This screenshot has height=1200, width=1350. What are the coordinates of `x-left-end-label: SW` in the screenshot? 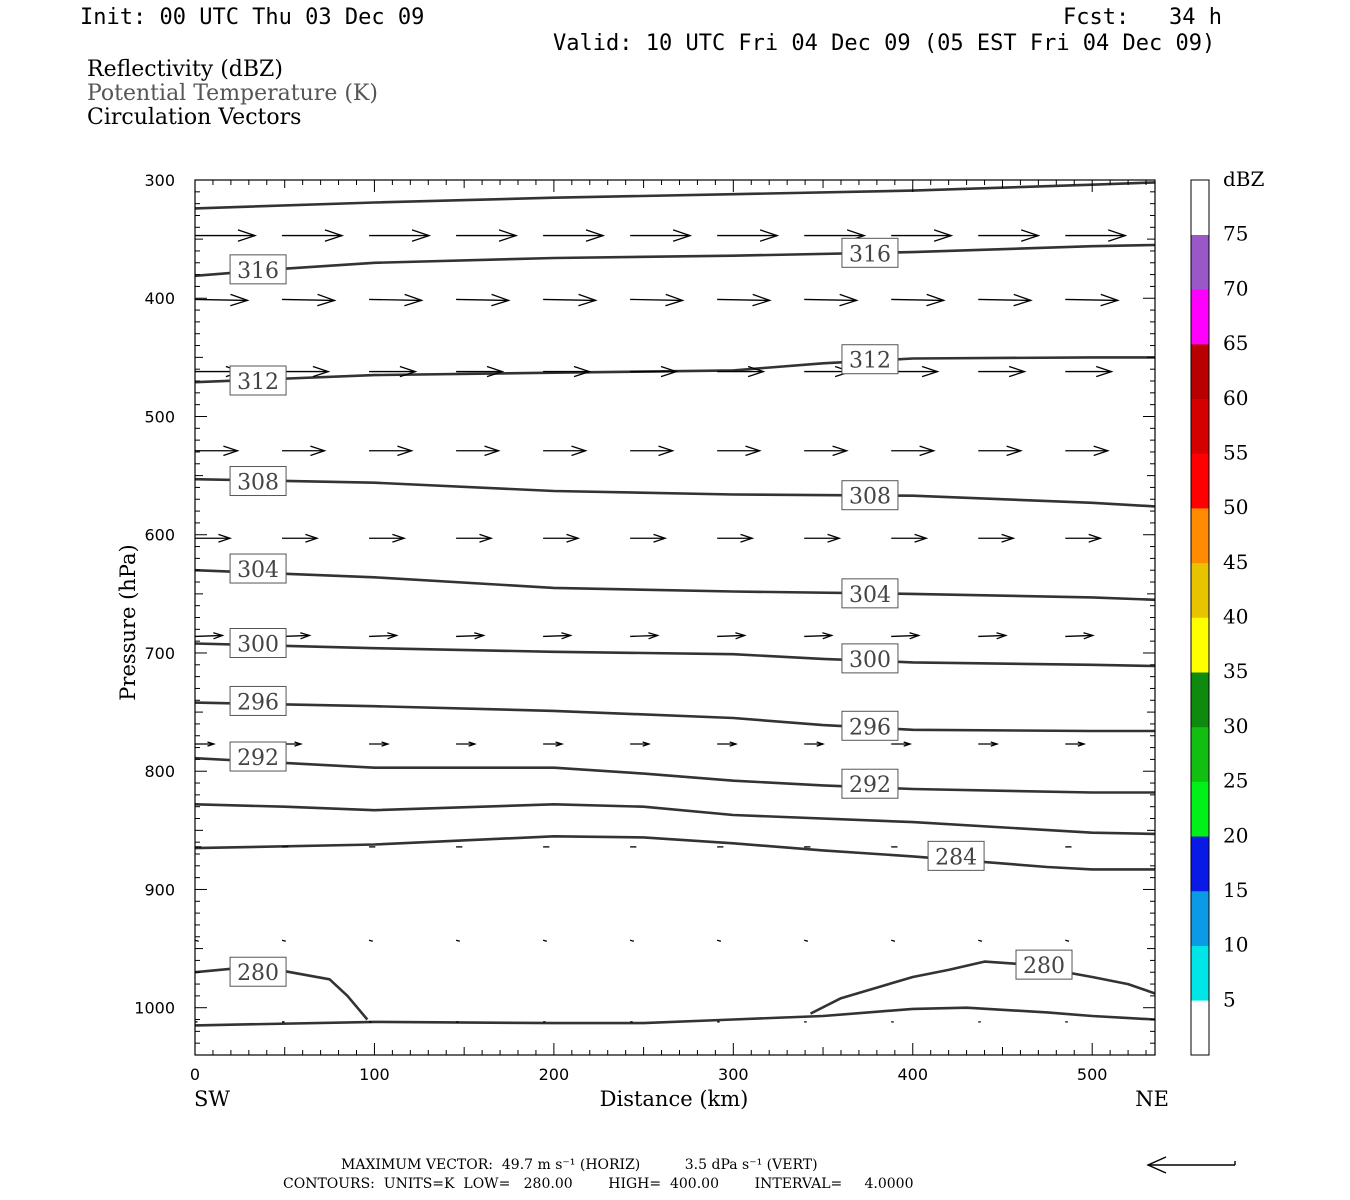 It's located at (212, 1099).